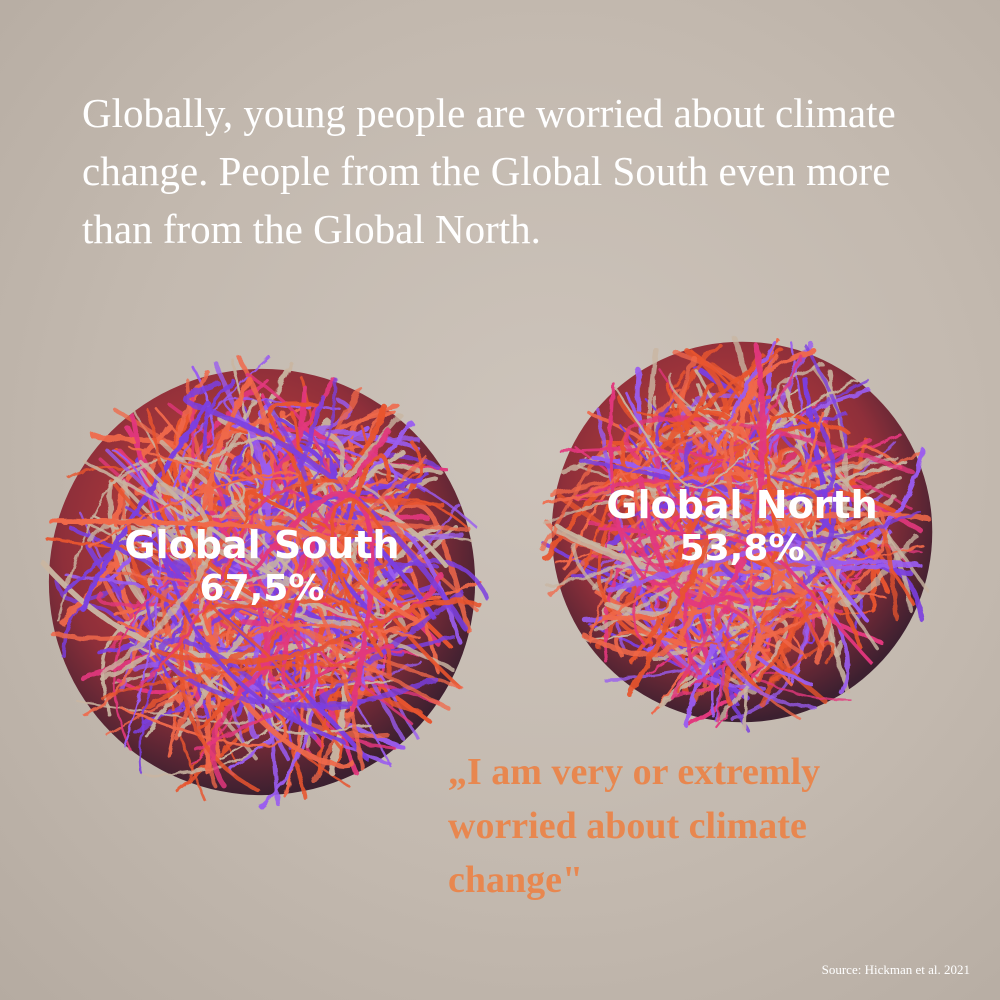 This screenshot has height=1000, width=1000. Describe the element at coordinates (262, 588) in the screenshot. I see `series-value-label: 67,5%` at that location.